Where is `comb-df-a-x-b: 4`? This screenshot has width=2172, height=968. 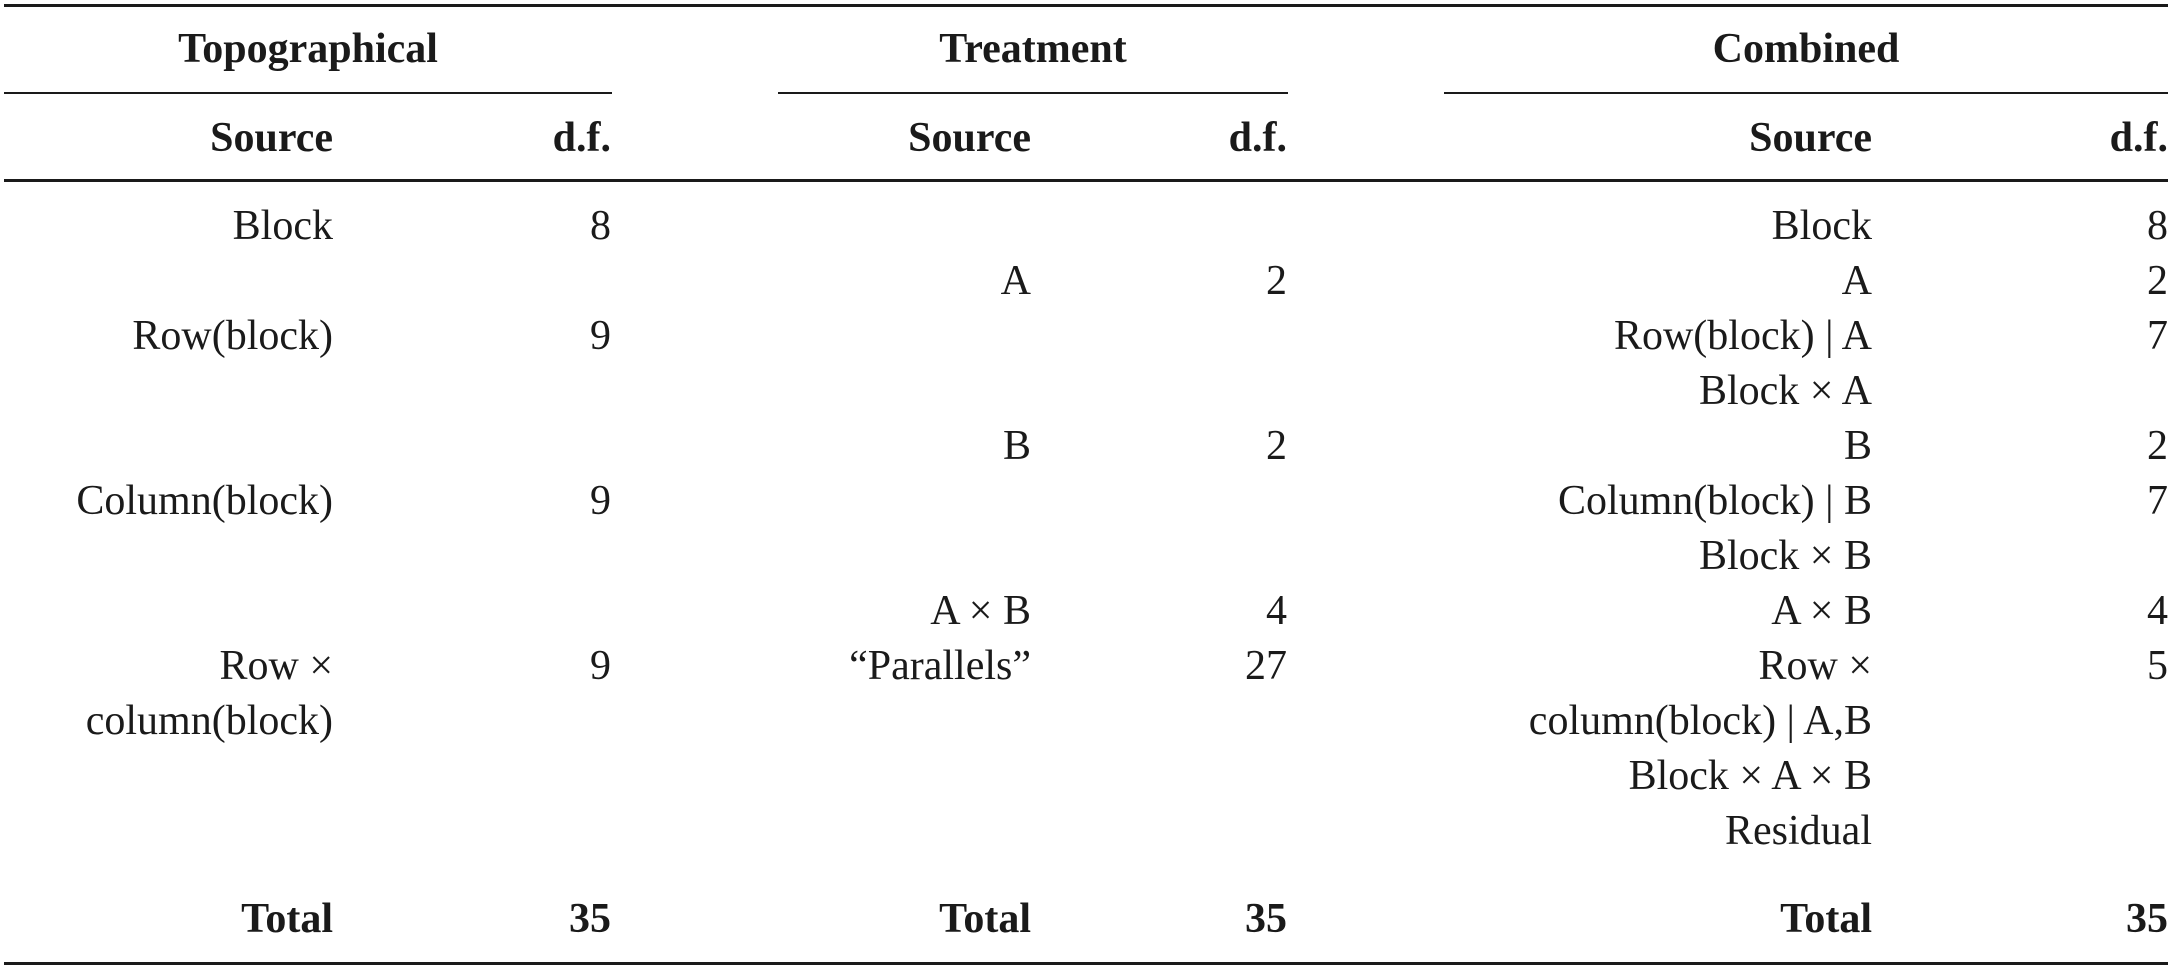
comb-df-a-x-b: 4 is located at coordinates (2157, 611).